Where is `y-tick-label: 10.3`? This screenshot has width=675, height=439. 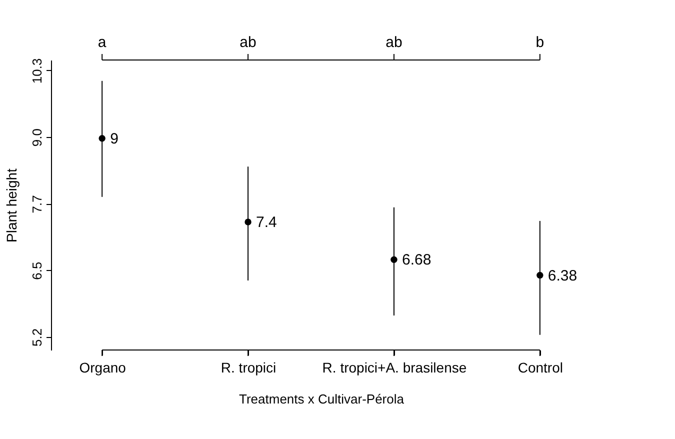
y-tick-label: 10.3 is located at coordinates (37, 71).